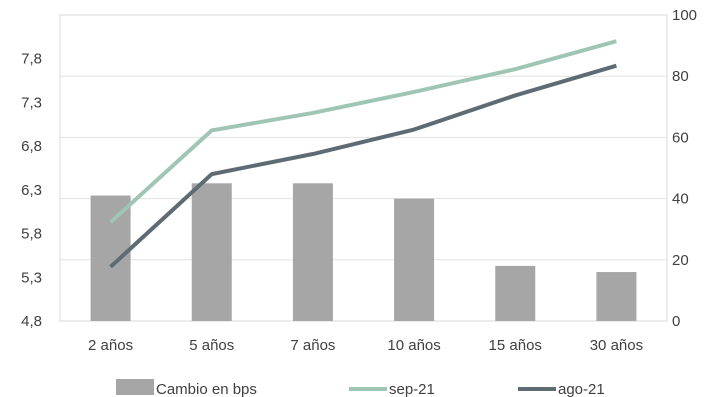 This screenshot has width=712, height=397. What do you see at coordinates (31, 146) in the screenshot?
I see `left-tick-label: 6,8` at bounding box center [31, 146].